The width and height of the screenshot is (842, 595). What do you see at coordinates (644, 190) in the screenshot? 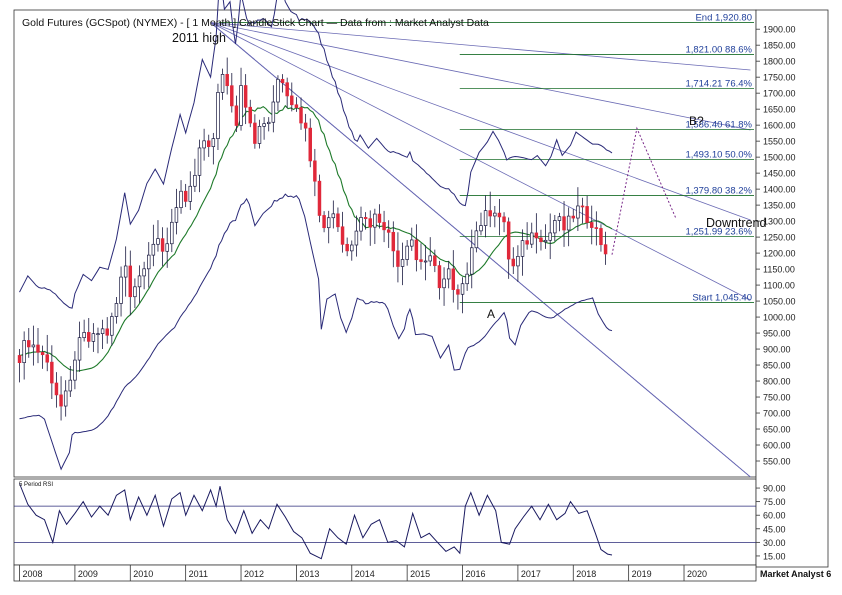
I see `projection-line` at bounding box center [644, 190].